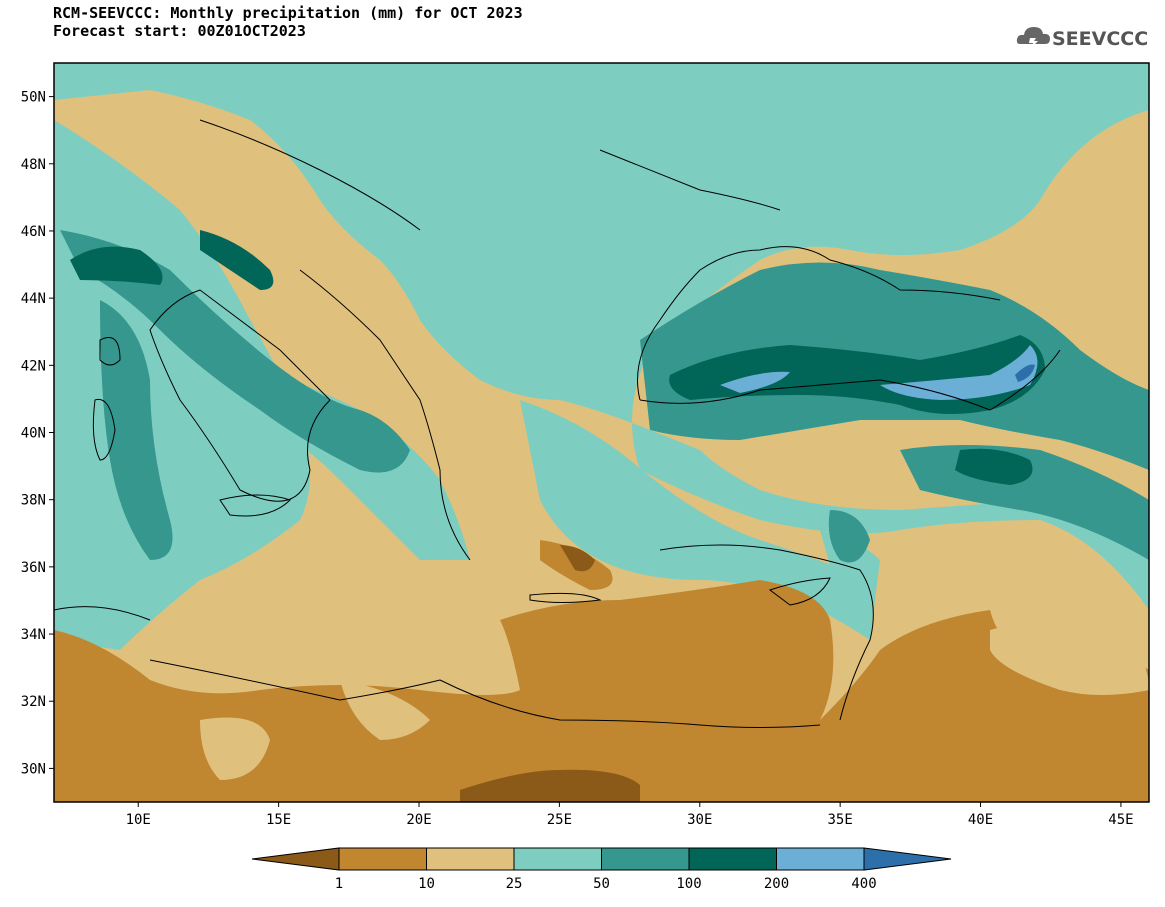  Describe the element at coordinates (33, 635) in the screenshot. I see `lat-label: 34N` at that location.